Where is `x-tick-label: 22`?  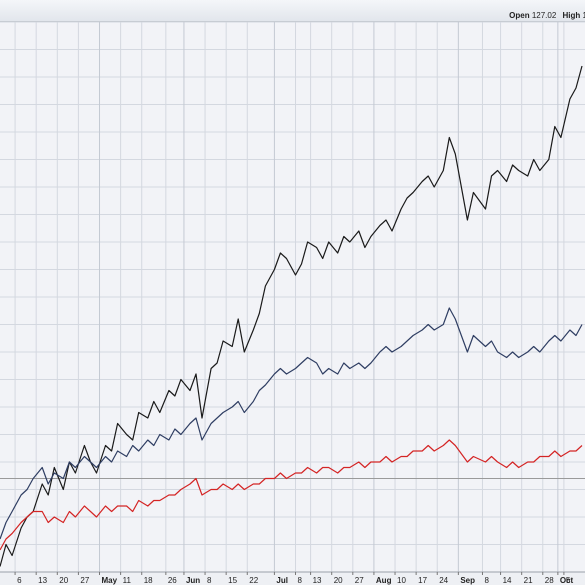
x-tick-label: 22 is located at coordinates (253, 580).